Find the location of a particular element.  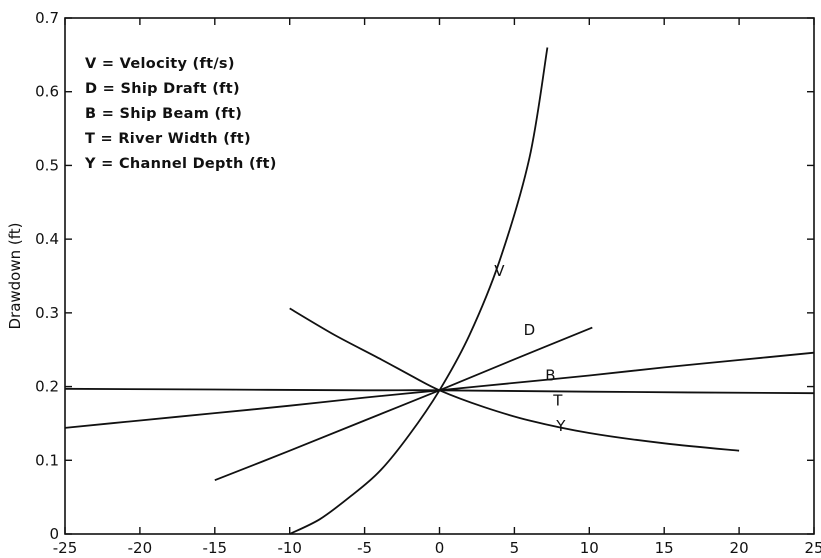

x-tick-label: 25 is located at coordinates (812, 548).